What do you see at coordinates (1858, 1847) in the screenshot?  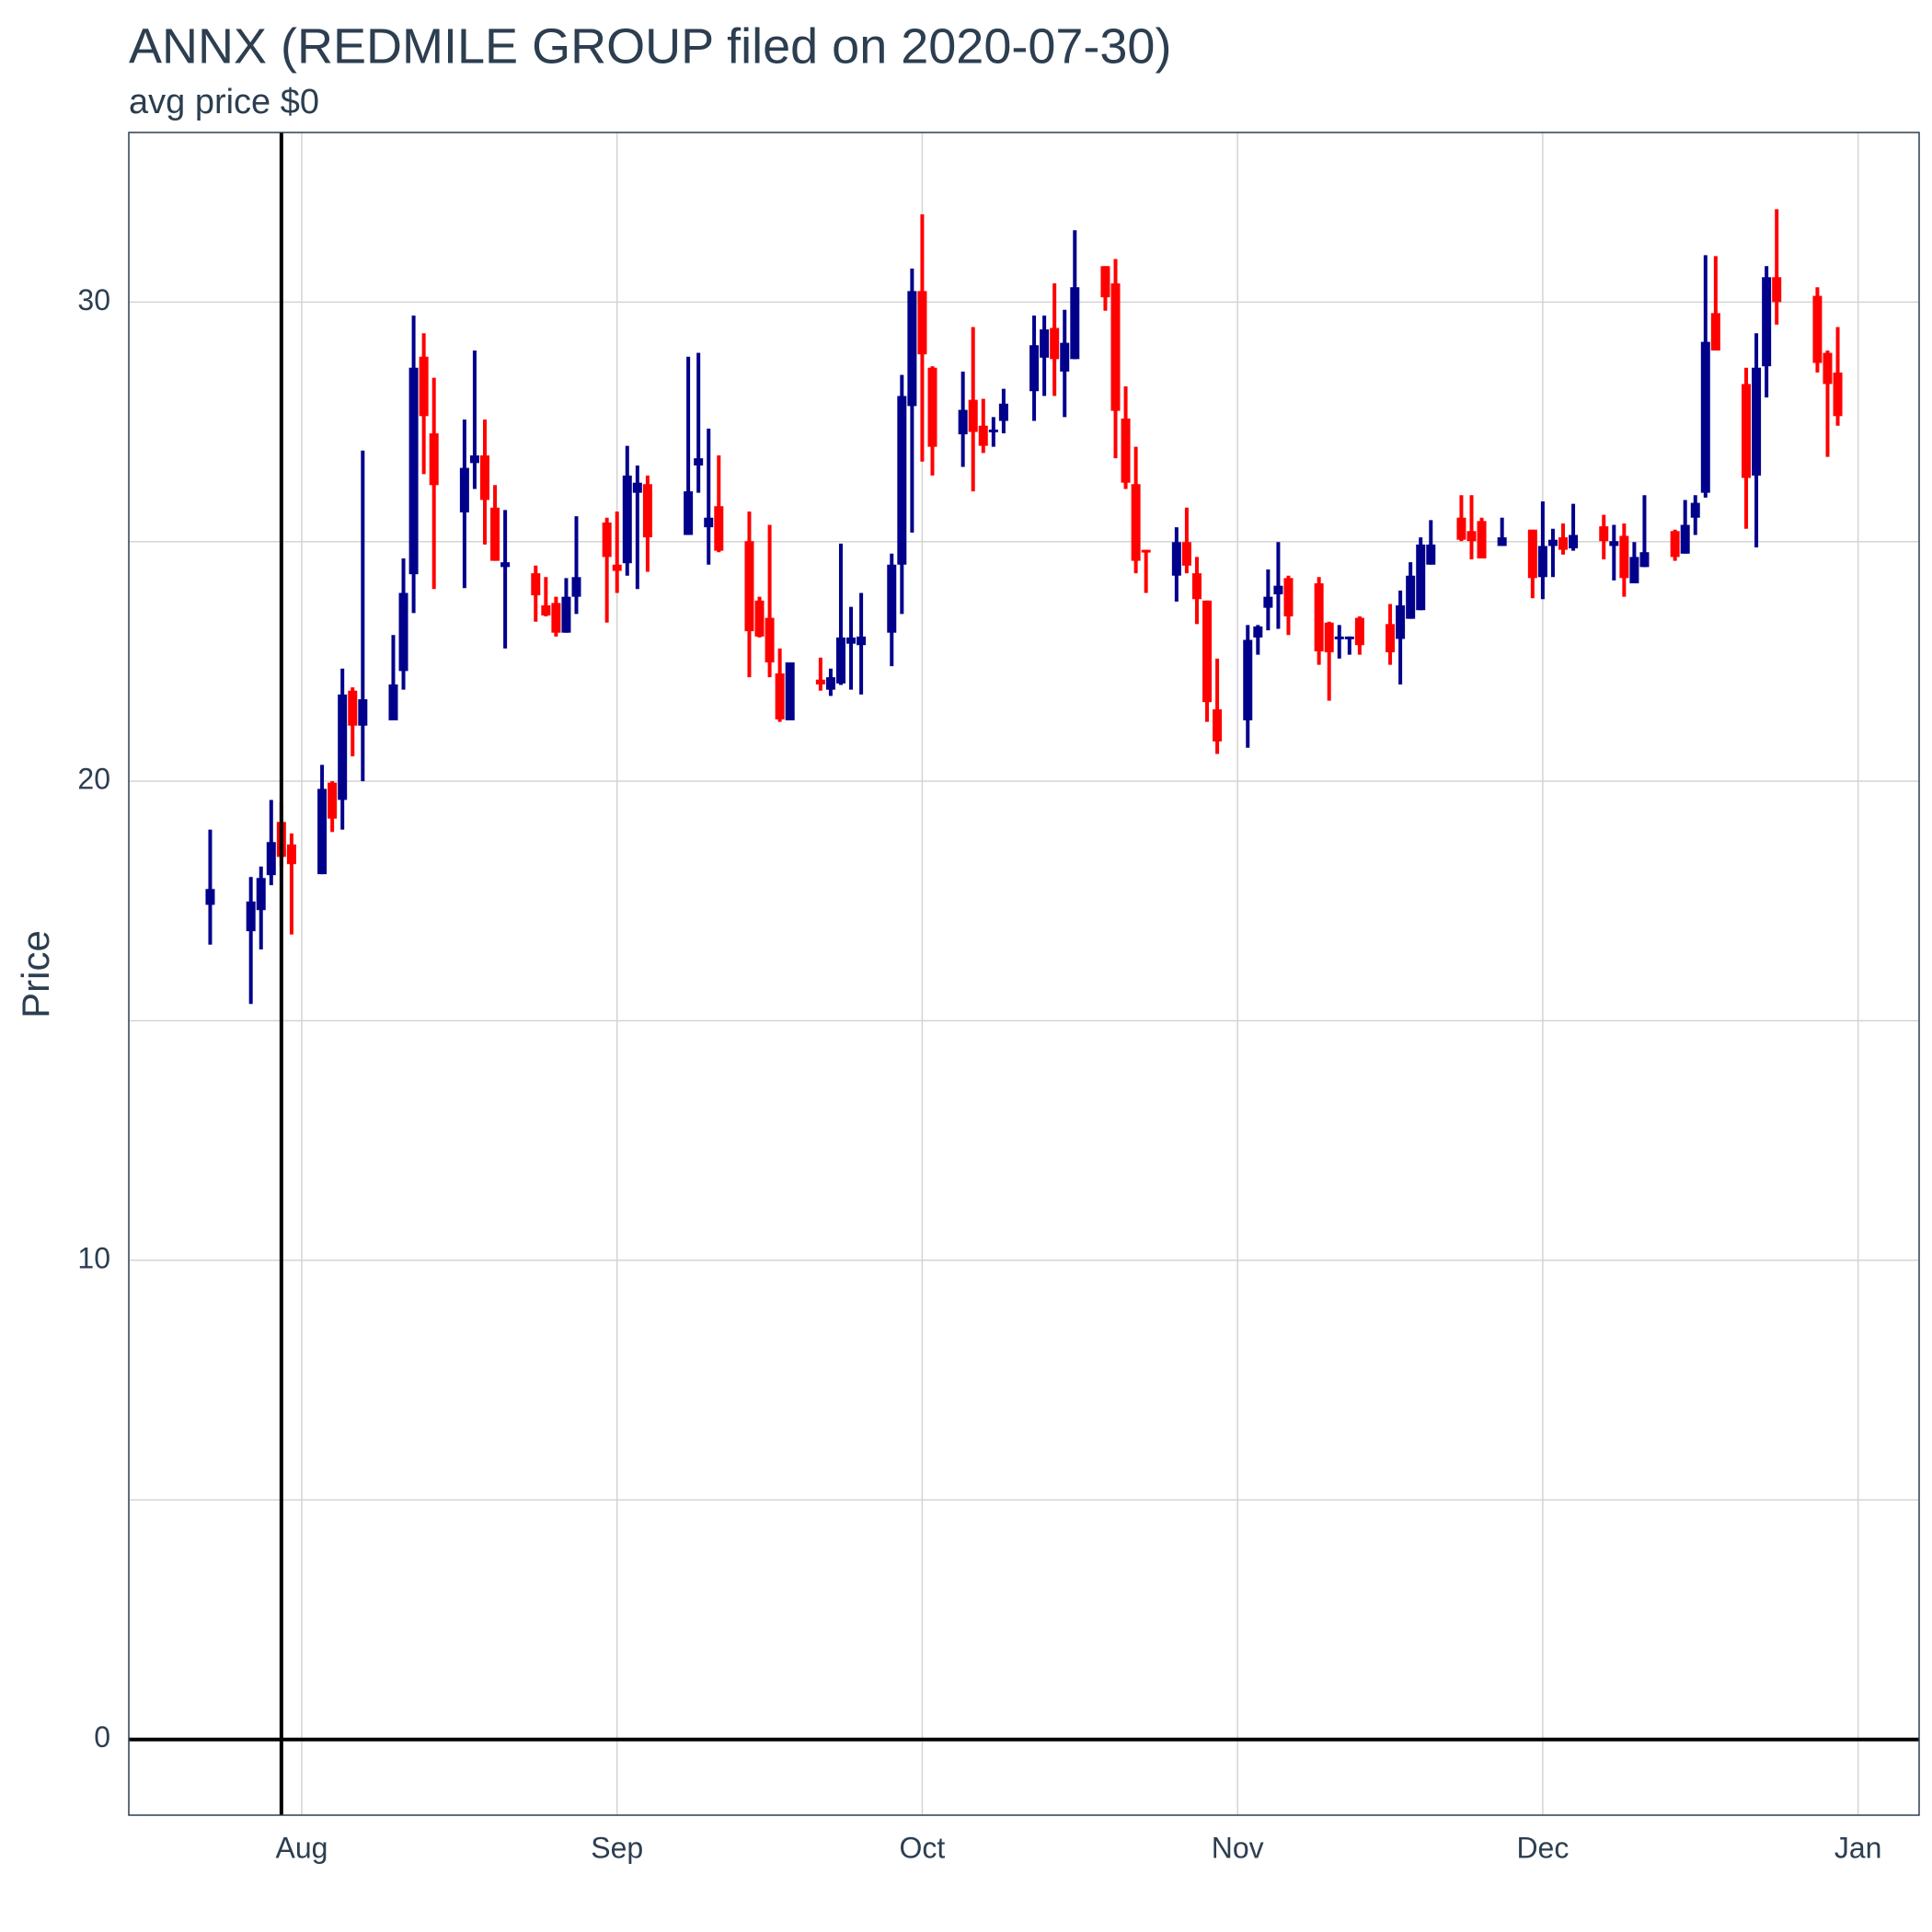 I see `x-tick-label: Jan` at bounding box center [1858, 1847].